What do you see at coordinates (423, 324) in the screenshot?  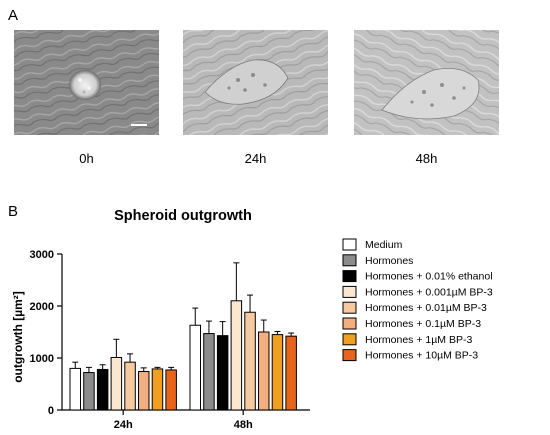 I see `legend-label-6: Hormones + 0.1µM BP-3` at bounding box center [423, 324].